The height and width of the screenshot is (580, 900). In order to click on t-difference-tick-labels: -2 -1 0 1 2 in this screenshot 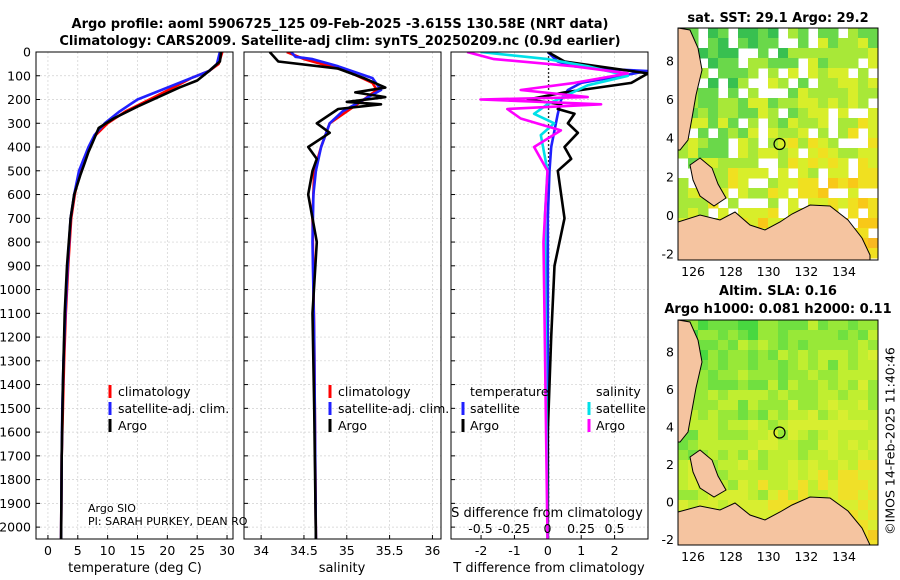, I will do `click(547, 550)`.